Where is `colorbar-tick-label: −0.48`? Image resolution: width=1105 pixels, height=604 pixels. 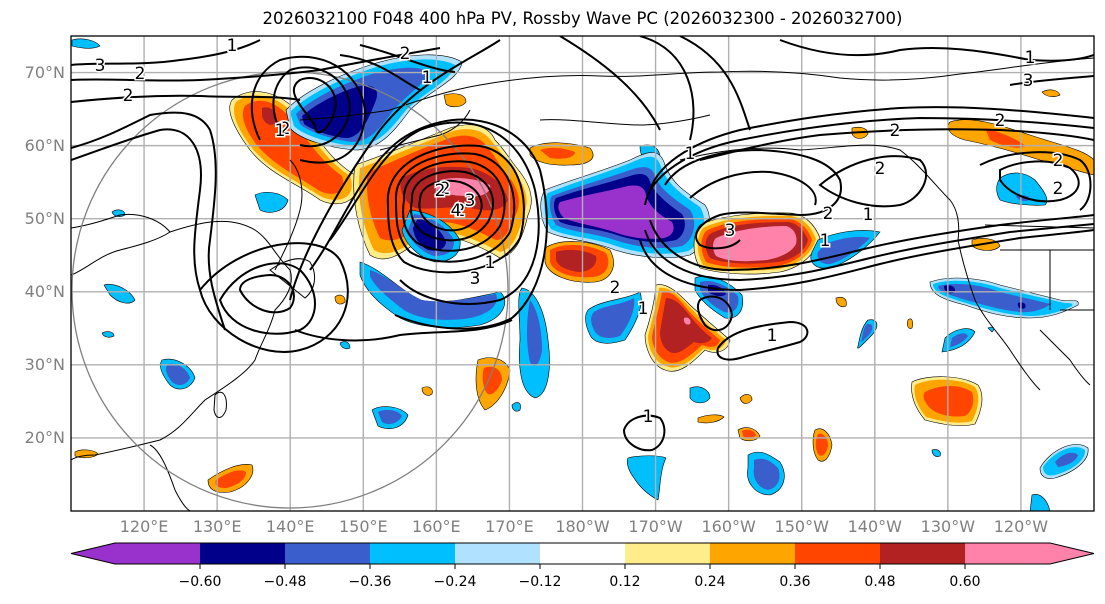
colorbar-tick-label: −0.48 is located at coordinates (285, 582).